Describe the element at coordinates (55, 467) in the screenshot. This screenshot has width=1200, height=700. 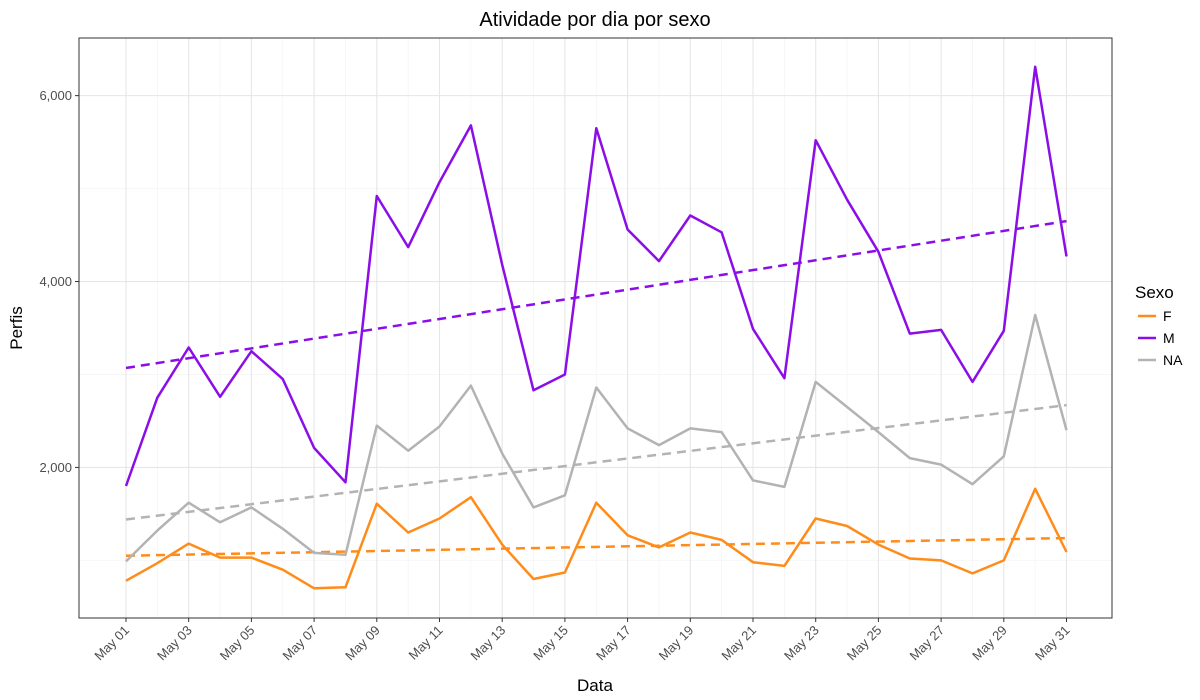
I see `y-tick-label: 2,000` at that location.